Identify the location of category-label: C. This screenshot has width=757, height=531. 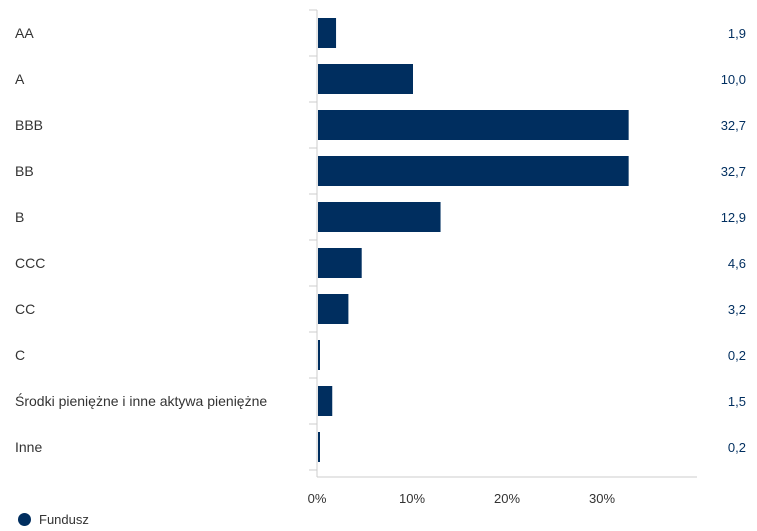
(20, 355).